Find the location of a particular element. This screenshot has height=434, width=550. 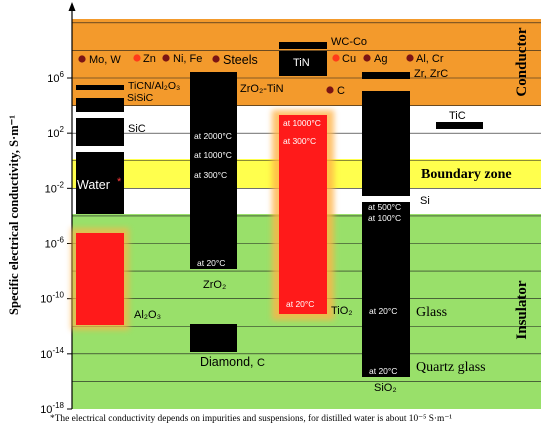

label-tic: TiC is located at coordinates (457, 116).